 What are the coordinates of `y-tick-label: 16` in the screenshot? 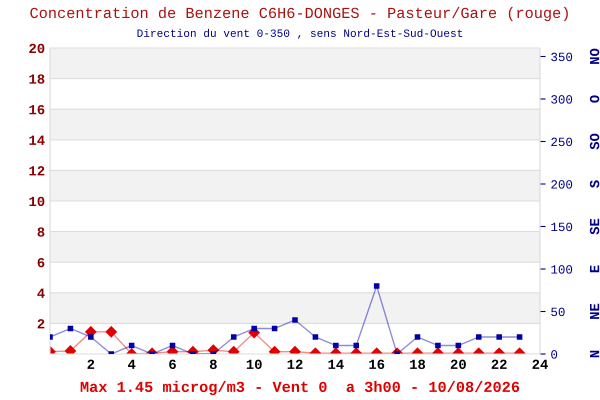 It's located at (36, 109).